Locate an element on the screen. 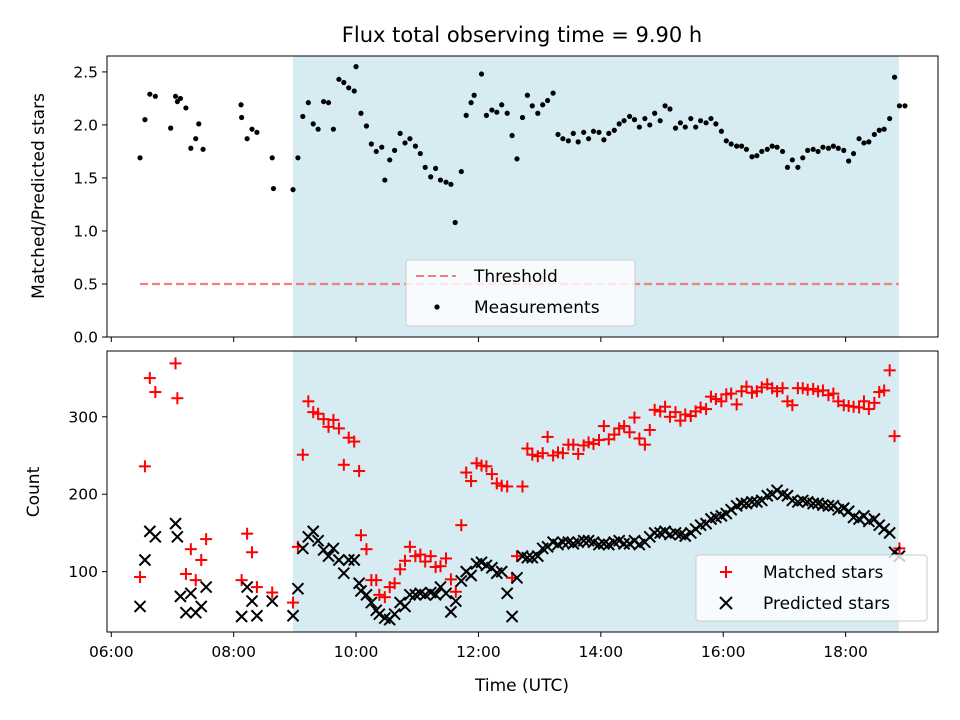 Image resolution: width=960 pixels, height=720 pixels. legend-predicted-swatch is located at coordinates (726, 603).